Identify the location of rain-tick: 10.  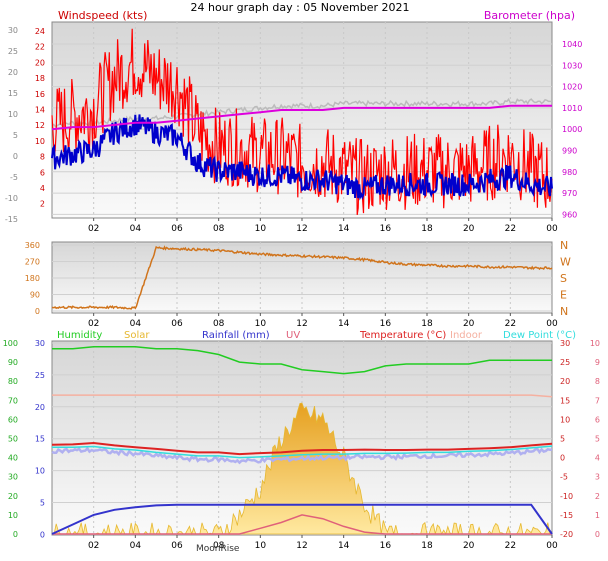
(40, 471).